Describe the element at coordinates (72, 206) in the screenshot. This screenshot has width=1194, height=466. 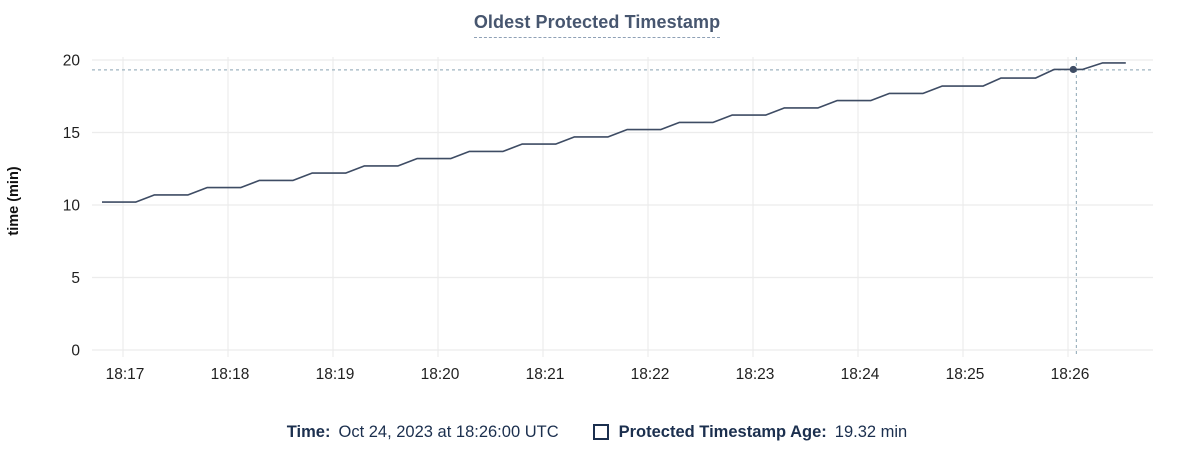
I see `y-tick-label: 10` at that location.